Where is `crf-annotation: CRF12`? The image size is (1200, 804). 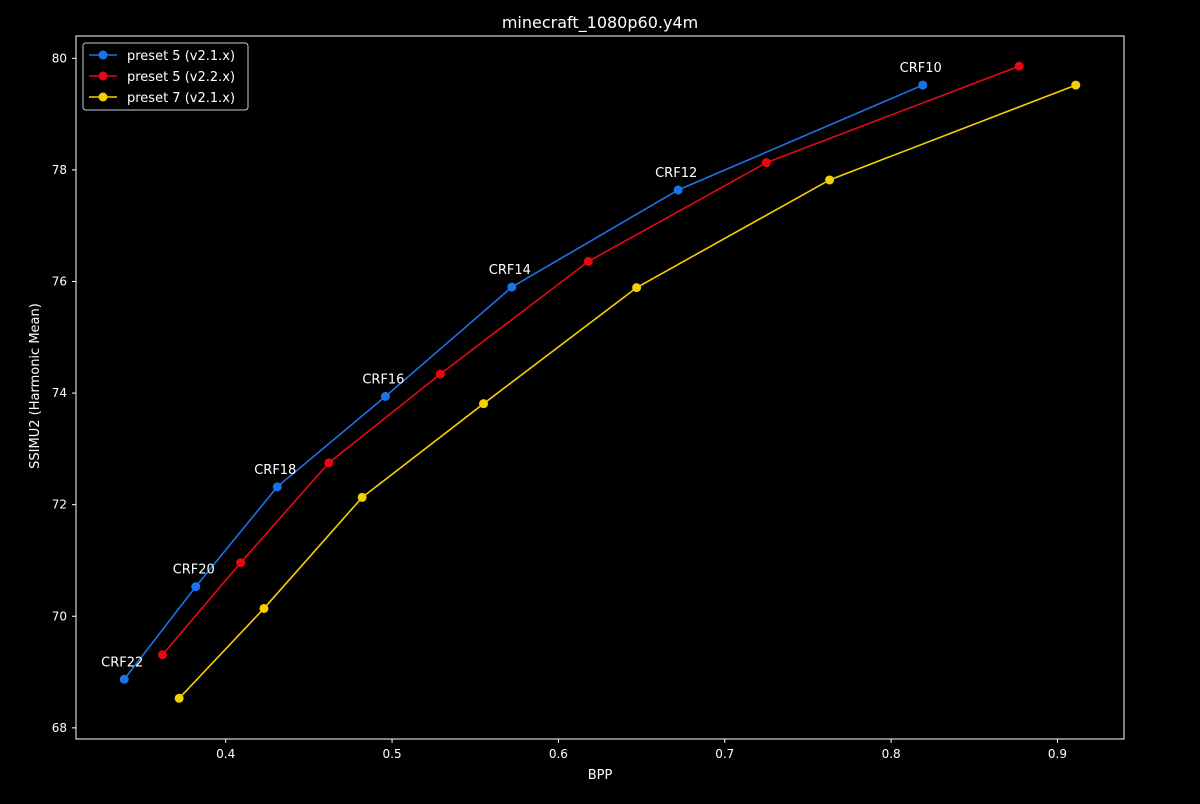
crf-annotation: CRF12 is located at coordinates (676, 173).